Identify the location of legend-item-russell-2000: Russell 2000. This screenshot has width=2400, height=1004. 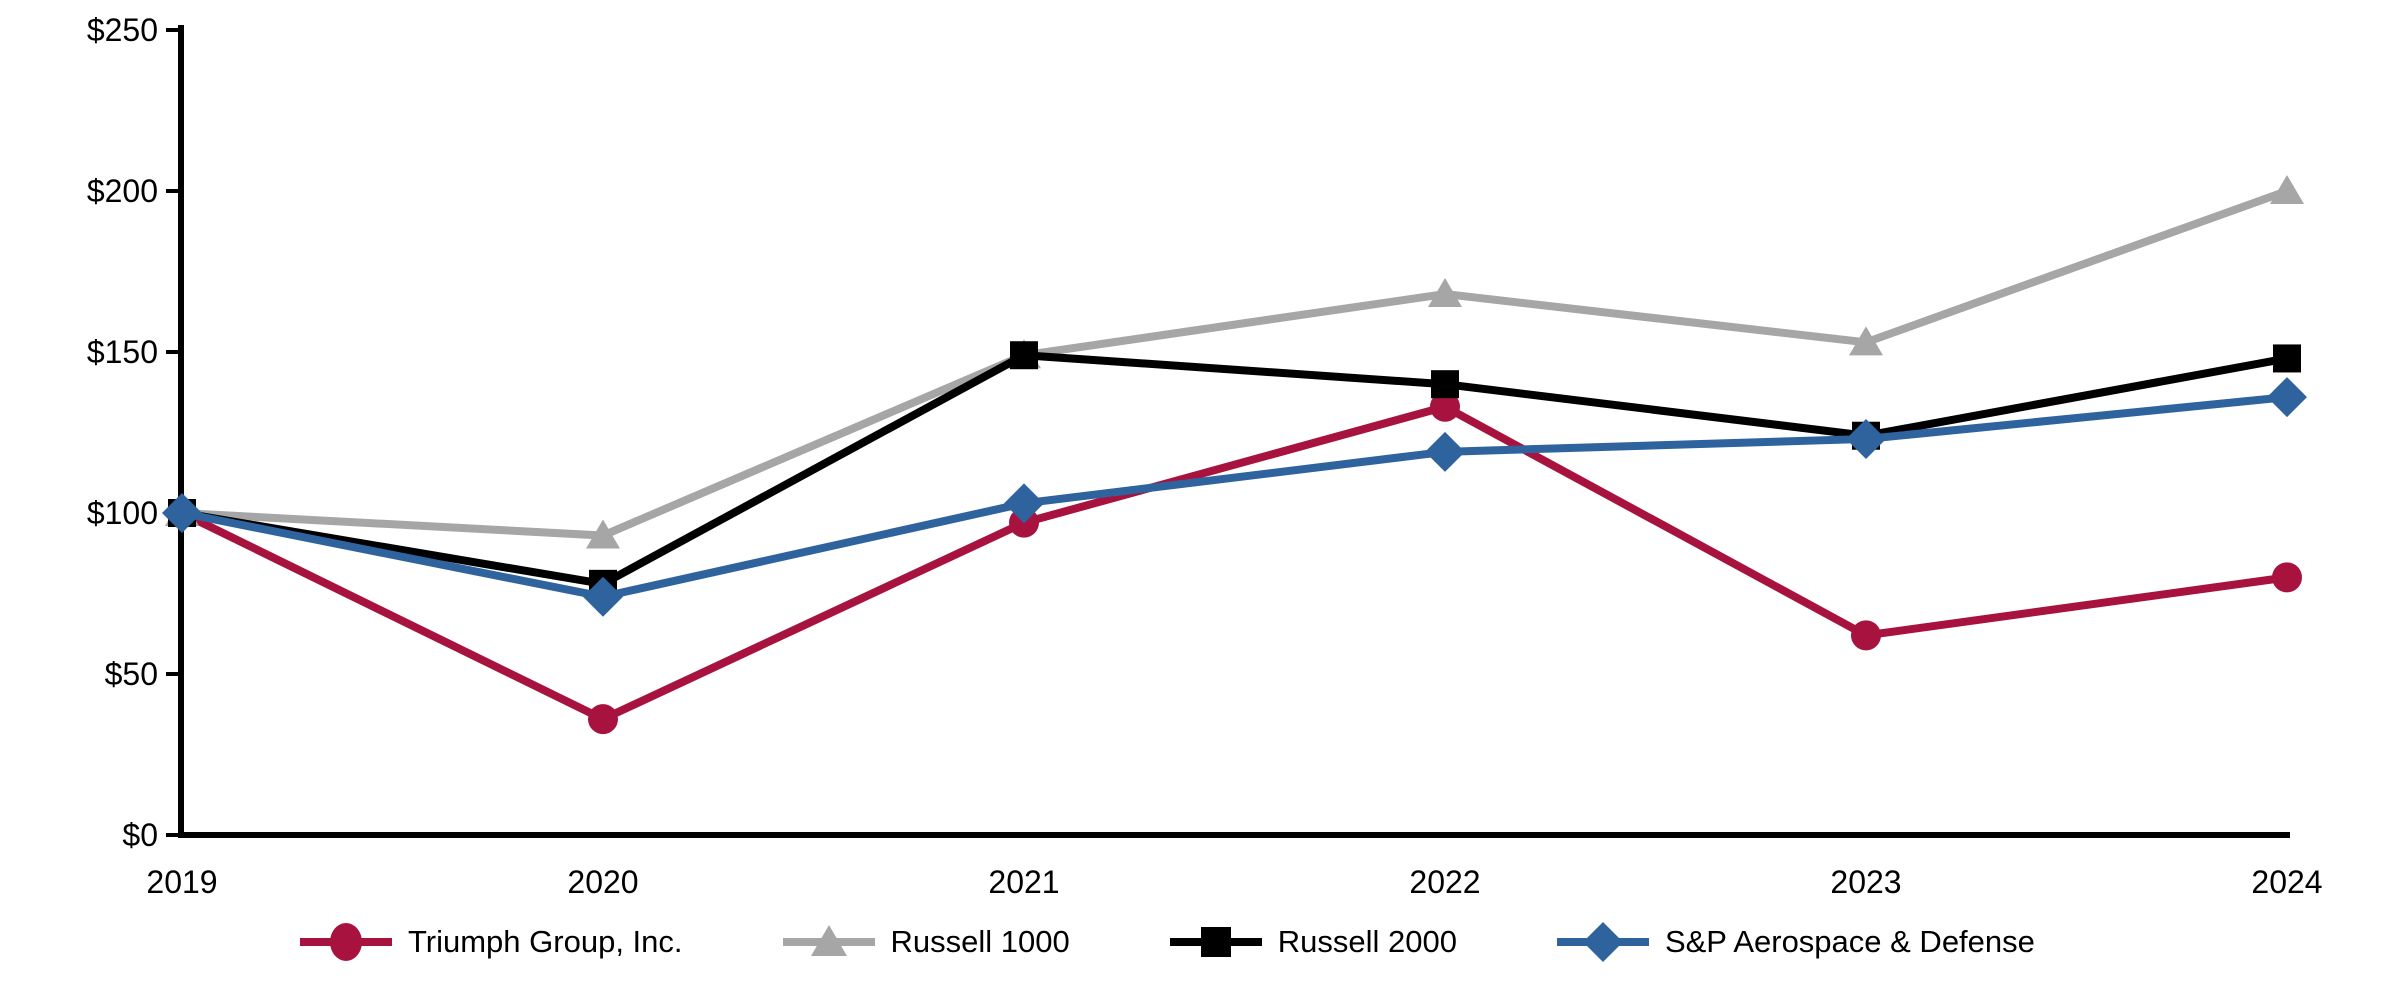
(1313, 942).